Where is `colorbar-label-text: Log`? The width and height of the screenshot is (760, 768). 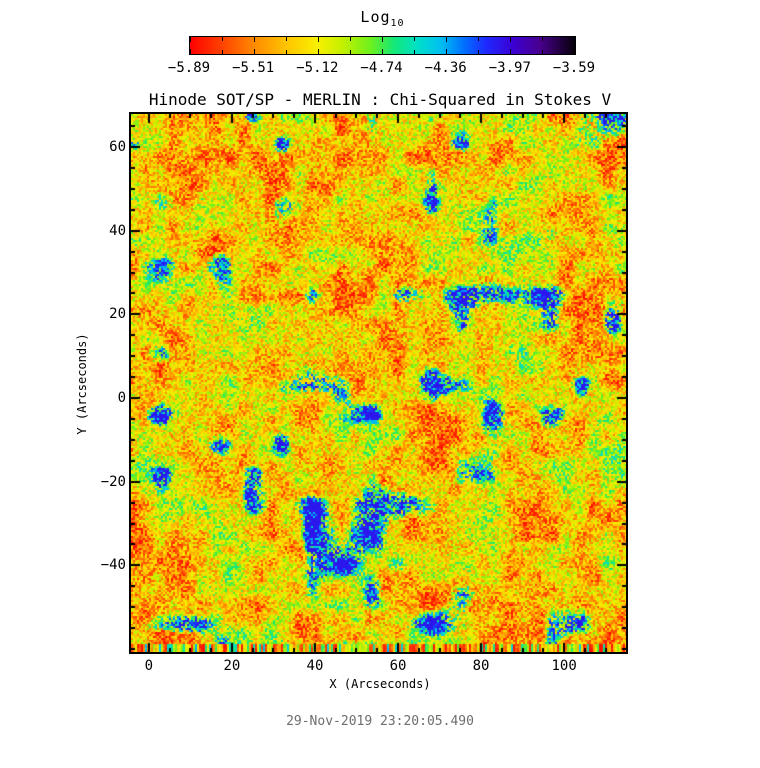 colorbar-label-text: Log is located at coordinates (375, 17).